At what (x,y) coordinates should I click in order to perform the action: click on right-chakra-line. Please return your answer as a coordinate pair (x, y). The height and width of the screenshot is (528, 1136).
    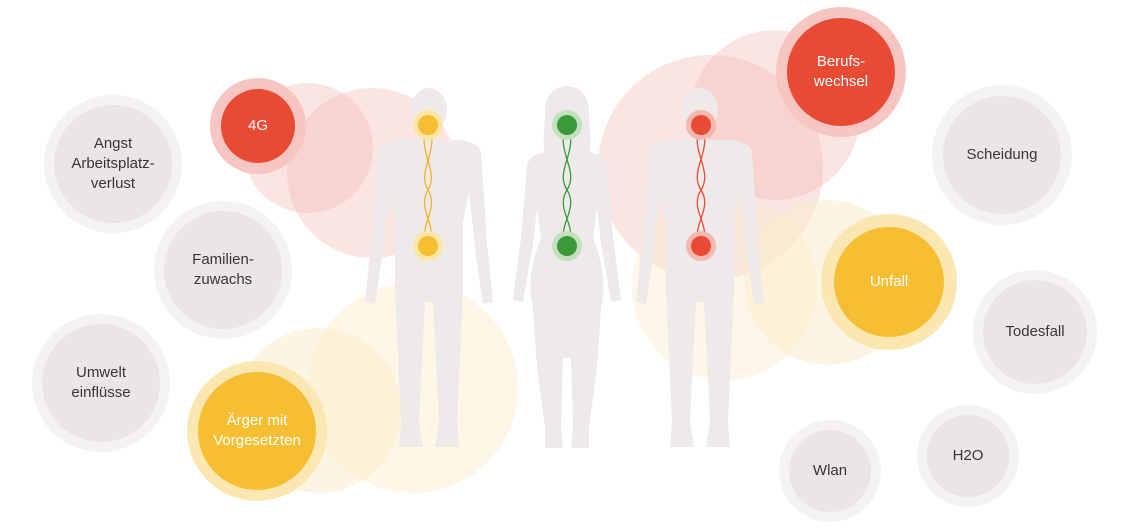
    Looking at the image, I should click on (701, 185).